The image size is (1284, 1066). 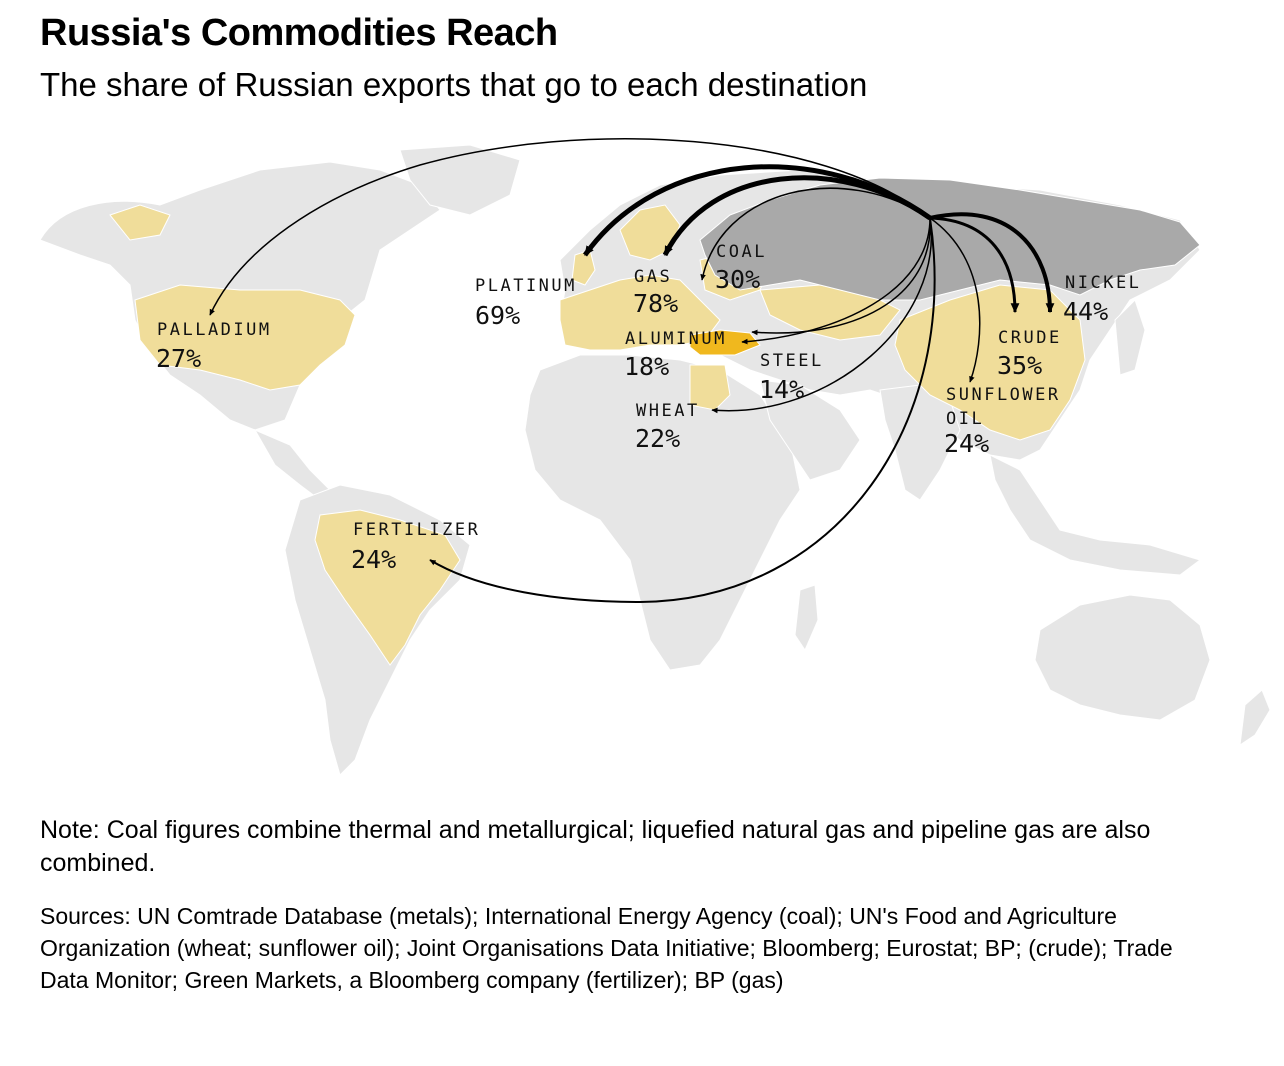 I want to click on land-japan, so click(x=1130, y=337).